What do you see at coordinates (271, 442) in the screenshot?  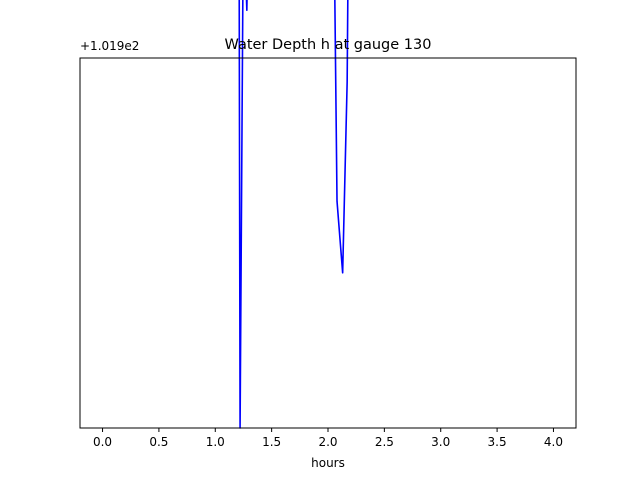 I see `x-tick-label: 1.5` at bounding box center [271, 442].